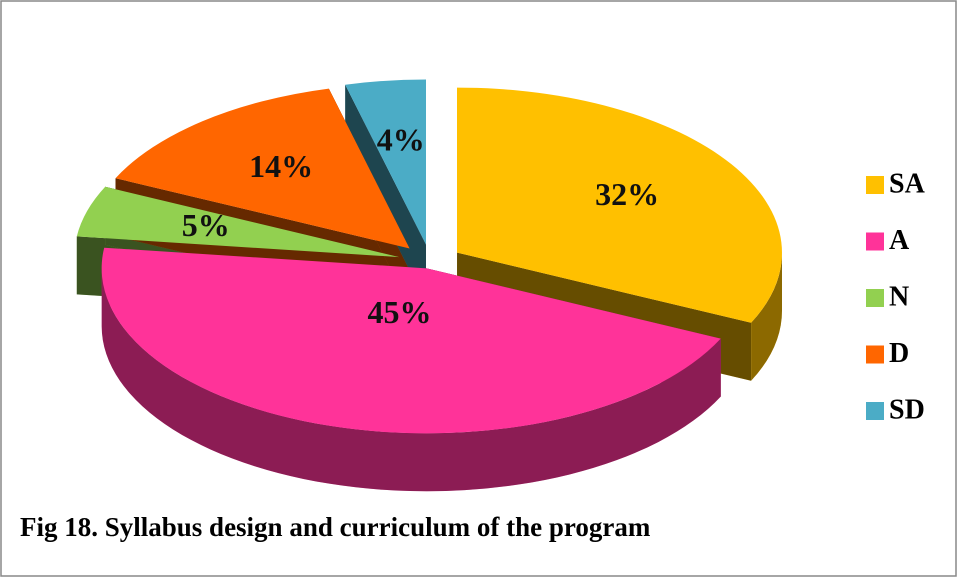 The width and height of the screenshot is (958, 578). Describe the element at coordinates (899, 353) in the screenshot. I see `legend-label: D` at that location.